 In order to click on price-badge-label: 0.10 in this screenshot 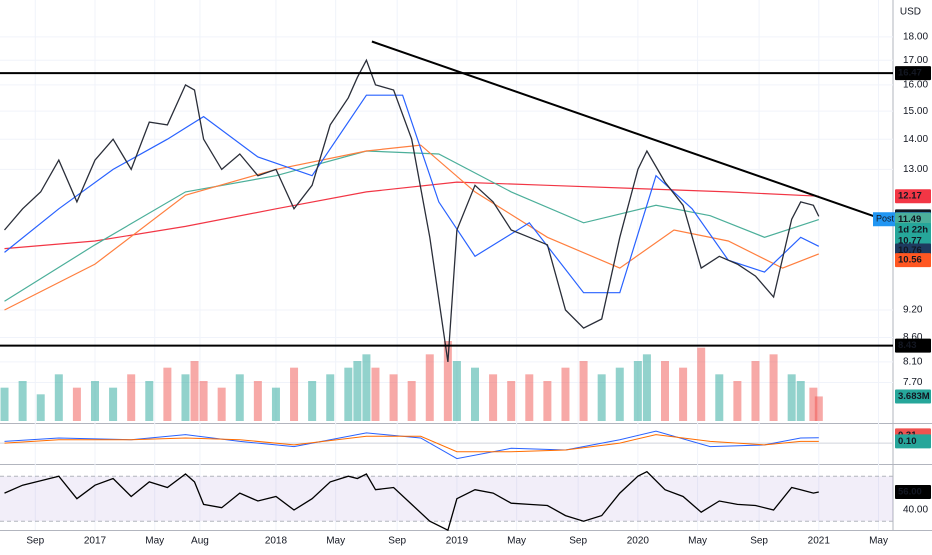, I will do `click(907, 441)`.